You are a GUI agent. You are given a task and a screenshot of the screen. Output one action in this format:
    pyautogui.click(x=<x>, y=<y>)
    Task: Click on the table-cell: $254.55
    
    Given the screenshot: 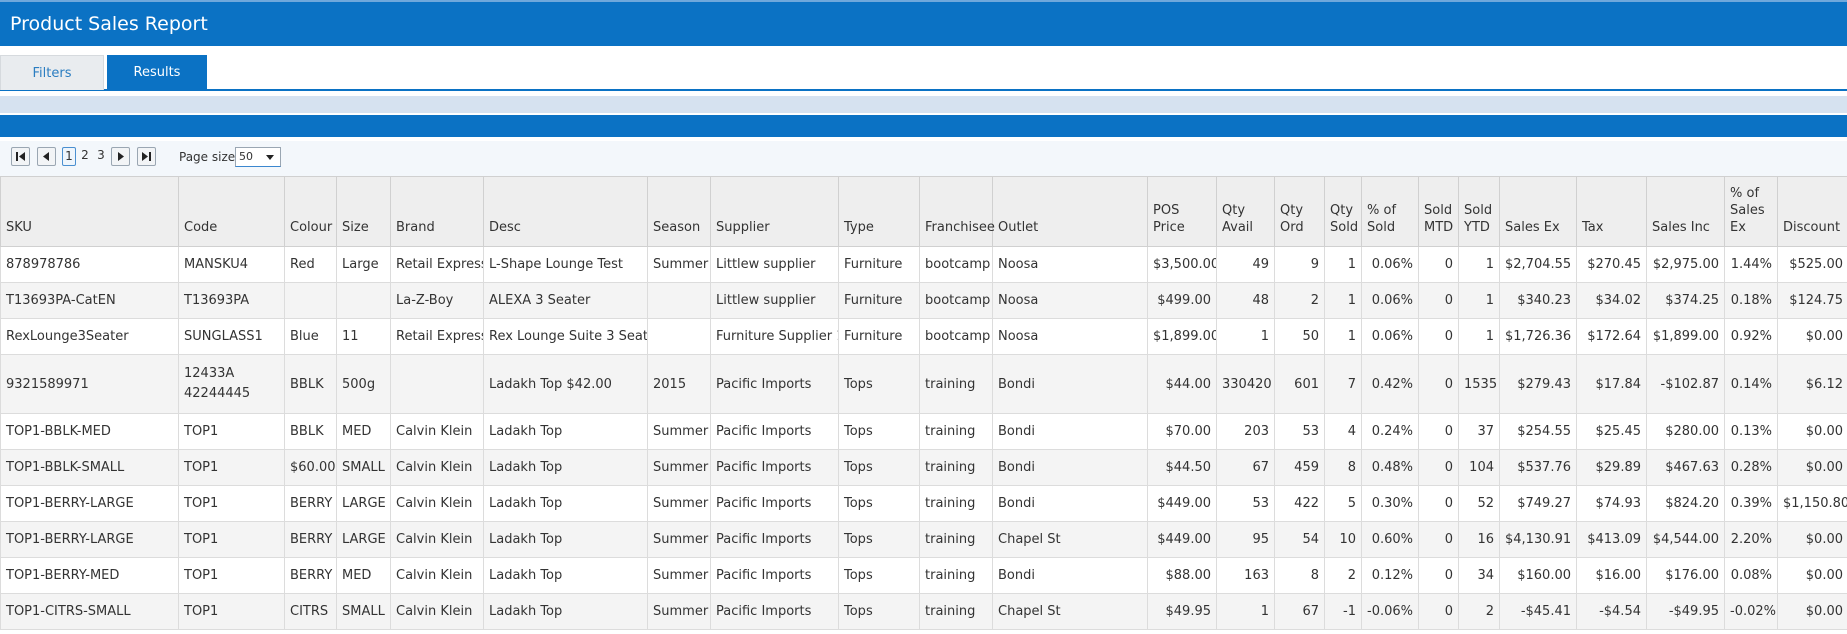 What is the action you would take?
    pyautogui.click(x=1538, y=431)
    